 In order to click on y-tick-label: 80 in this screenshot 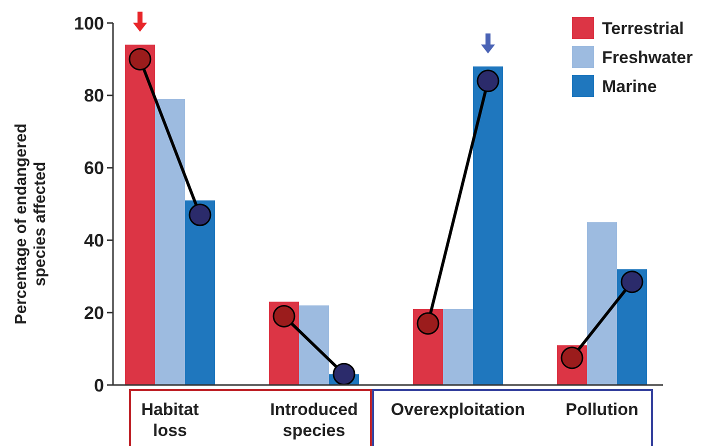, I will do `click(94, 96)`.